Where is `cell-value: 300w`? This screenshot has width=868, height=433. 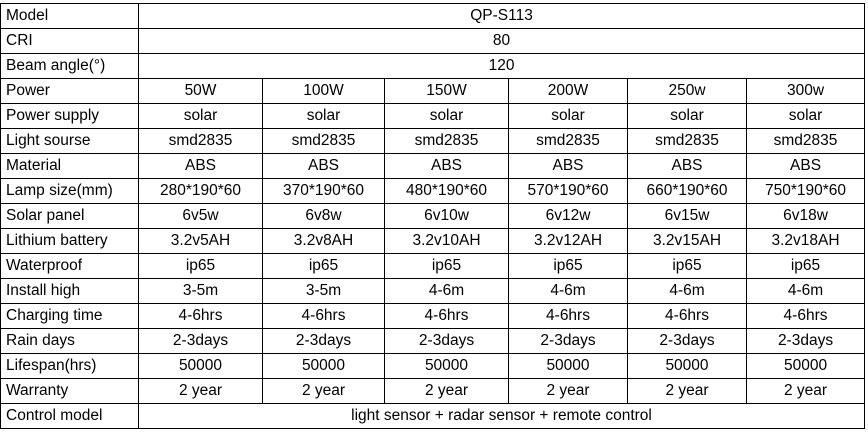
cell-value: 300w is located at coordinates (805, 91).